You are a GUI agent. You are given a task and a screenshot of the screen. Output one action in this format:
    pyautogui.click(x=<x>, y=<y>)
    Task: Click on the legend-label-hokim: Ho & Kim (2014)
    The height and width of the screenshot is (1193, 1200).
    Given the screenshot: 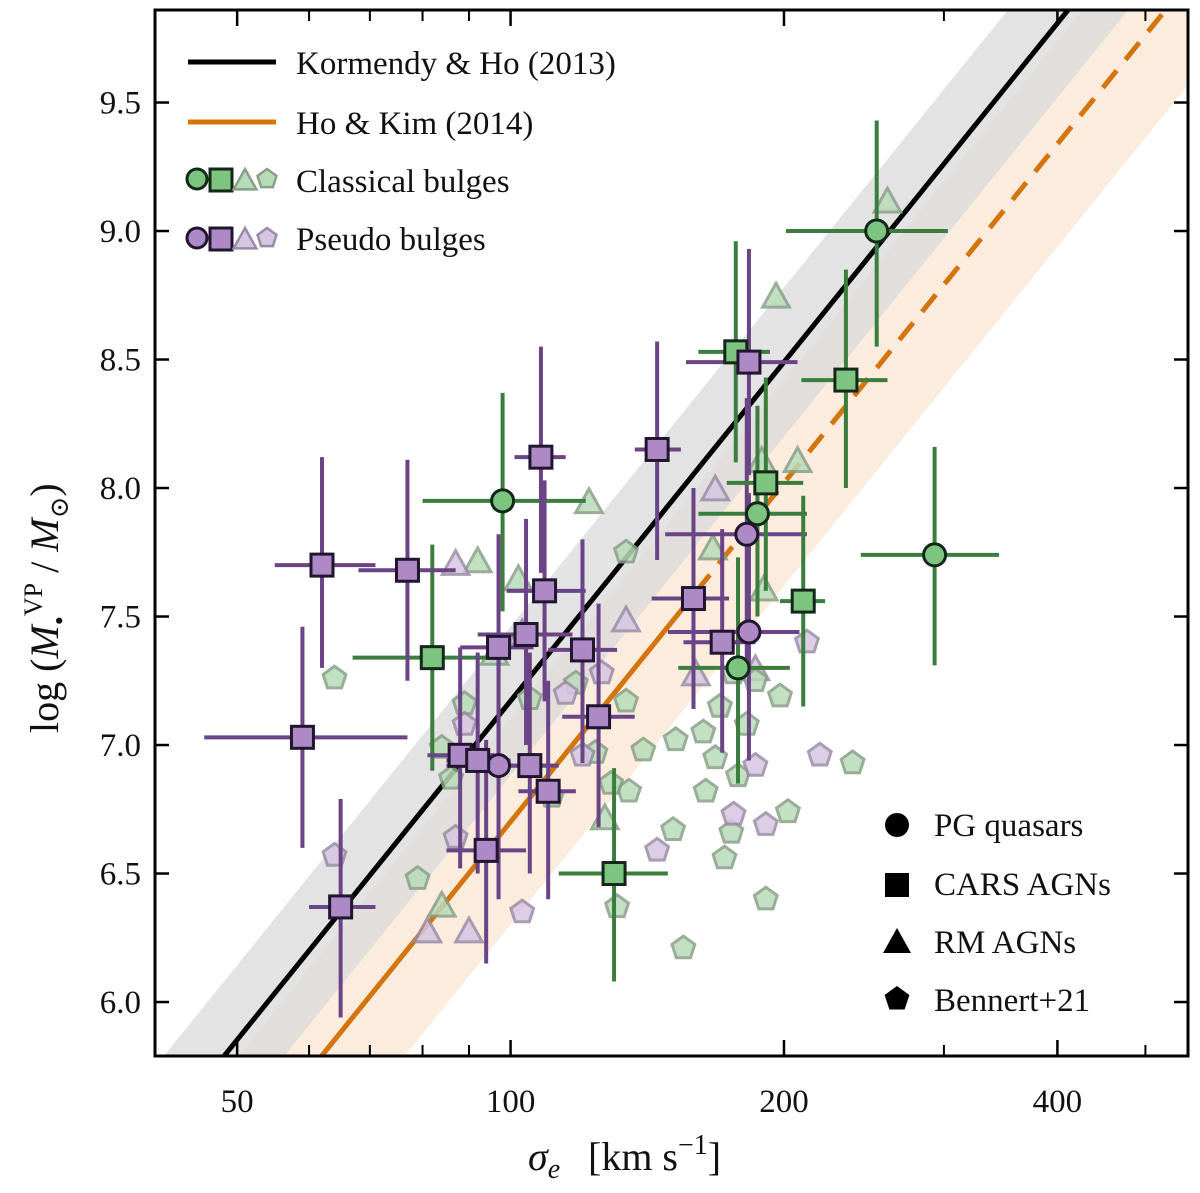 What is the action you would take?
    pyautogui.click(x=414, y=124)
    